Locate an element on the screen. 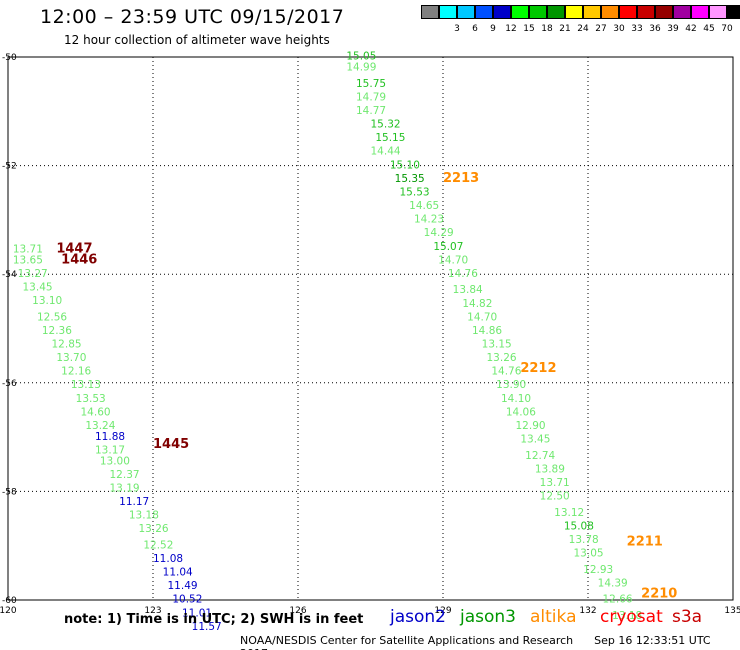 The width and height of the screenshot is (740, 650). lon-tick-label: 126 is located at coordinates (297, 611).